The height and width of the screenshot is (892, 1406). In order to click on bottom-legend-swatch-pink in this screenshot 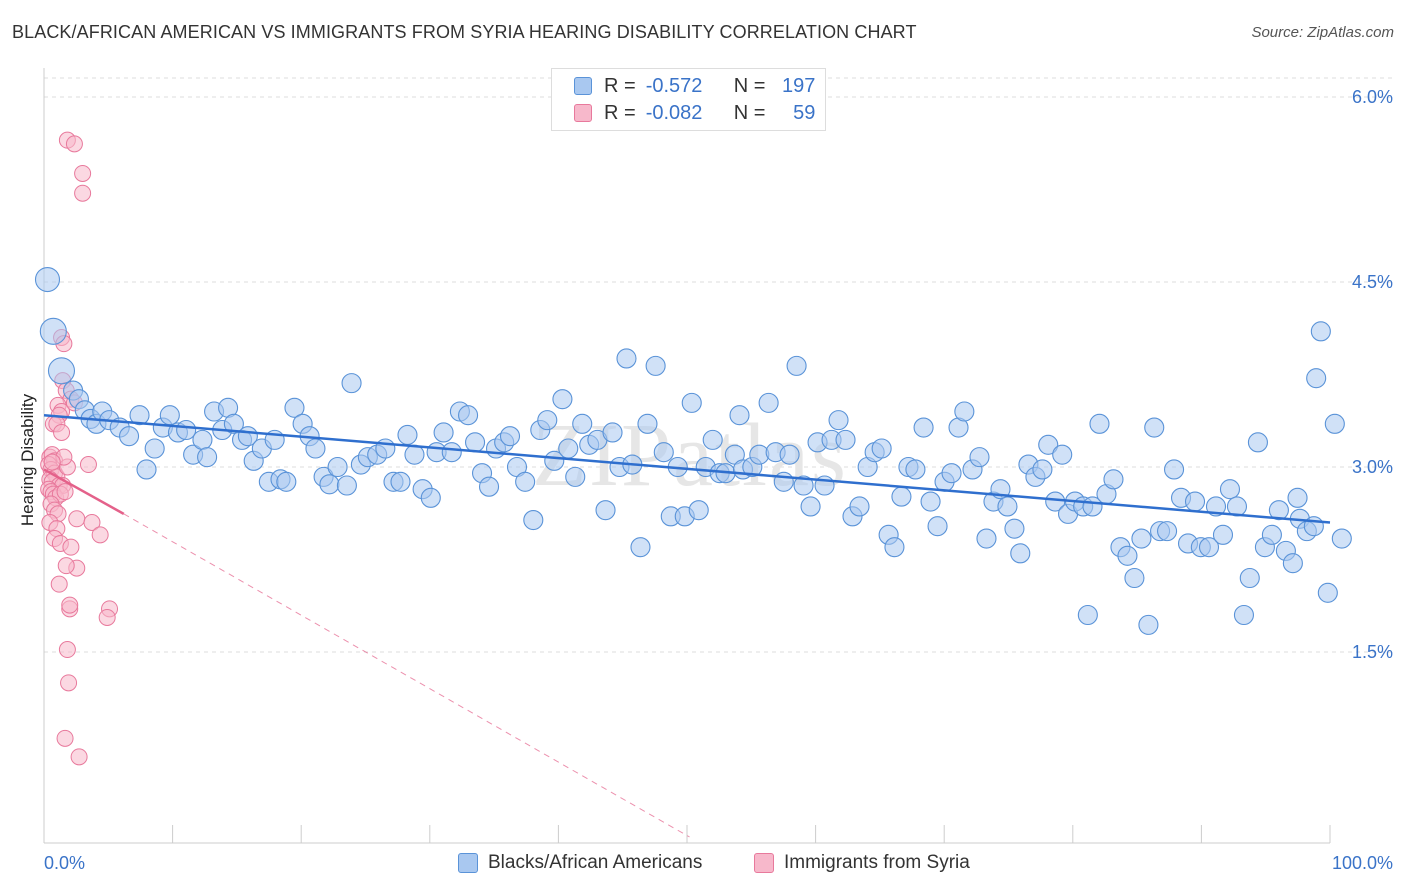, I will do `click(764, 863)`.